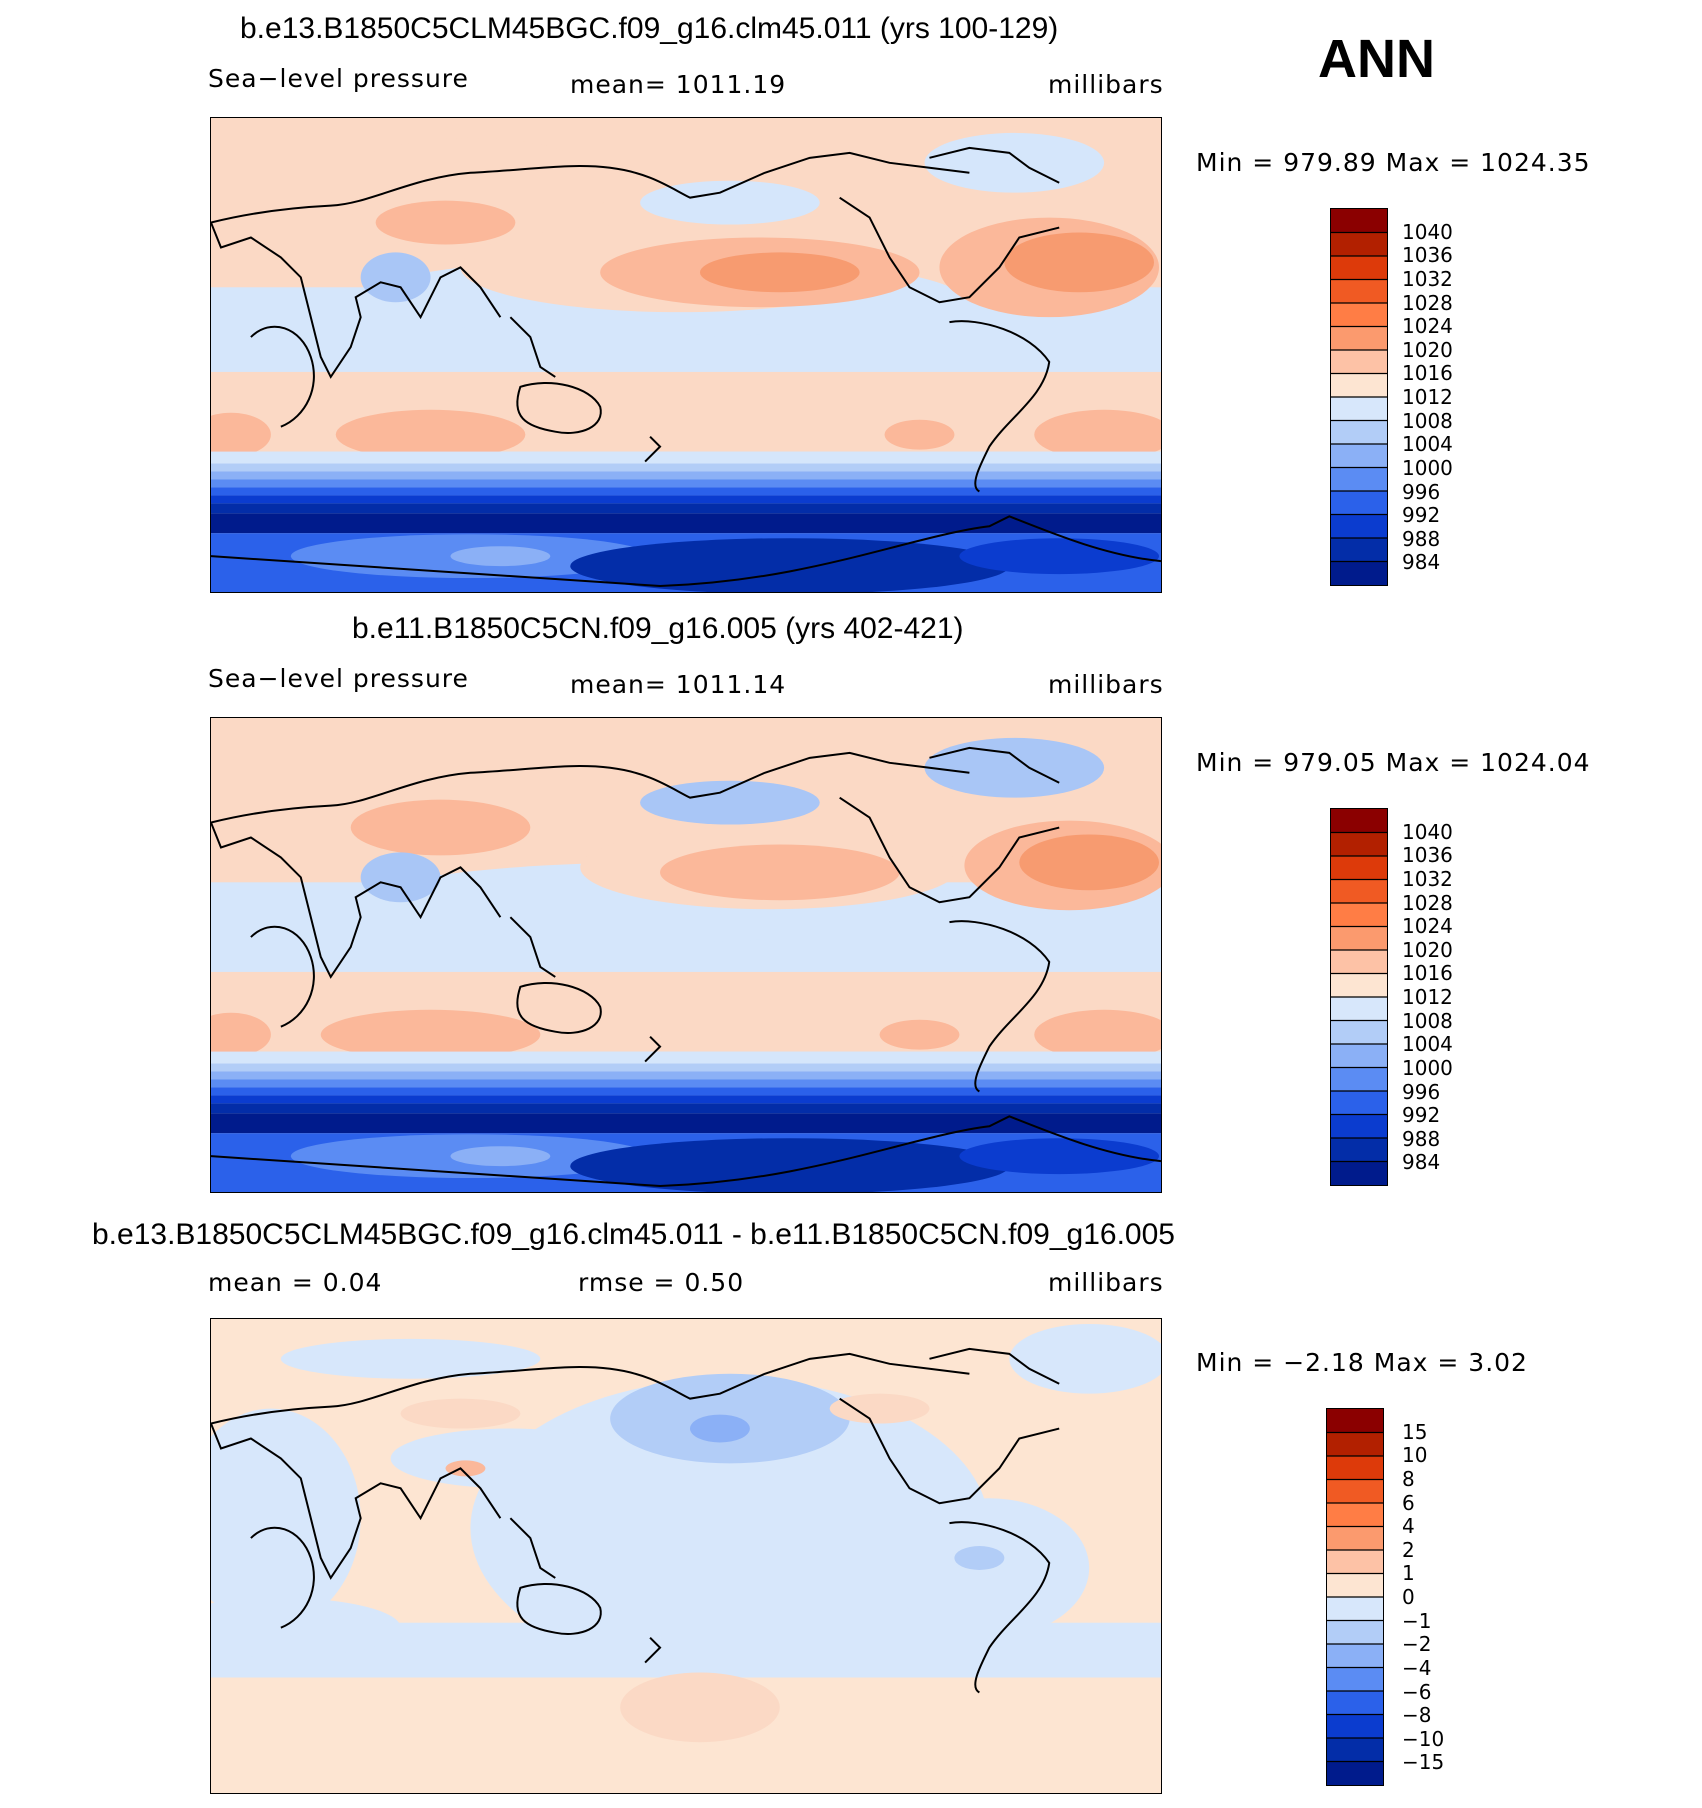 This screenshot has height=1808, width=1702. What do you see at coordinates (1427, 1020) in the screenshot?
I see `colorbar-tick-label: 1008` at bounding box center [1427, 1020].